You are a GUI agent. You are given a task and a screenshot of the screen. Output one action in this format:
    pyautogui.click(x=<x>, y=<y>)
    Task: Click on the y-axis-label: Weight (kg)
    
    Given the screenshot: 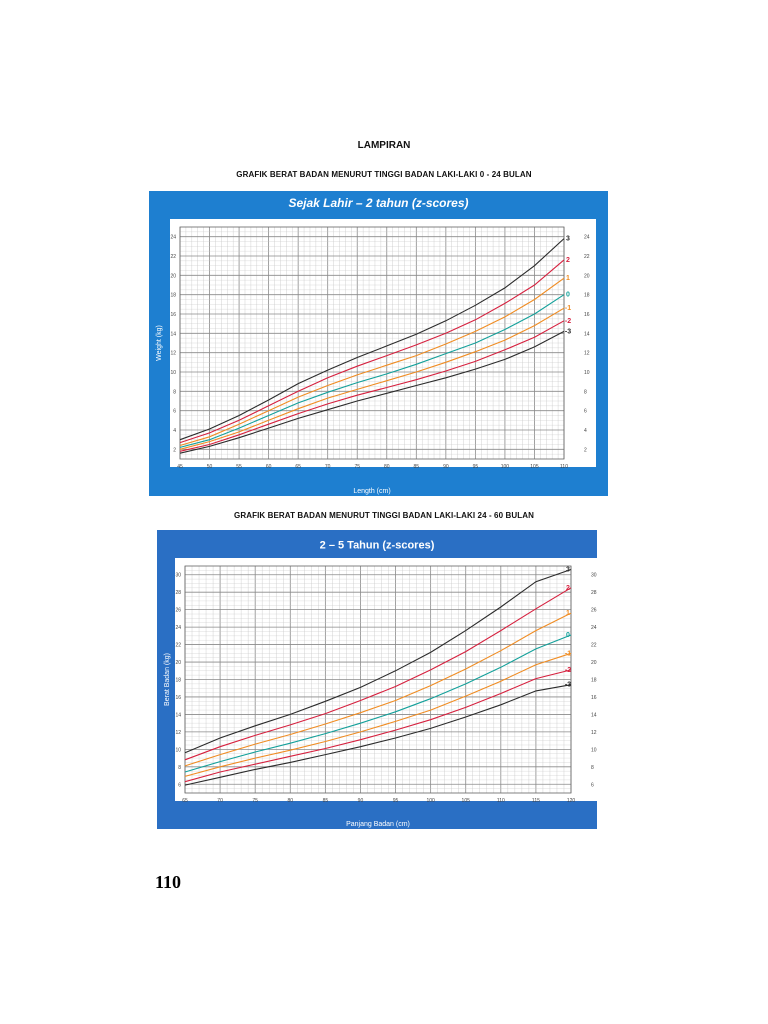 What is the action you would take?
    pyautogui.click(x=159, y=343)
    